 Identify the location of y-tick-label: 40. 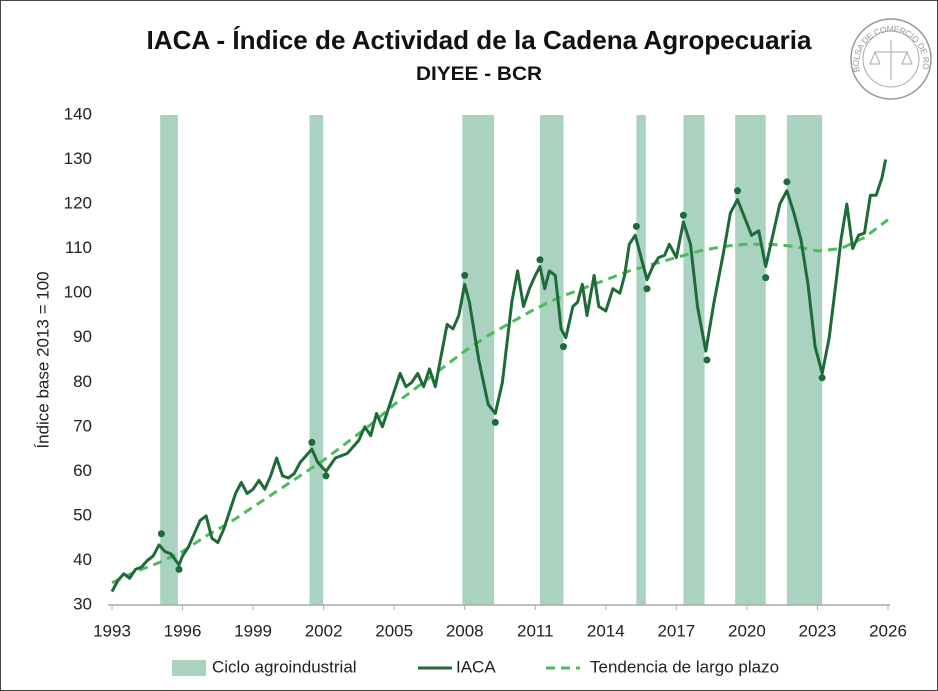
(82, 559).